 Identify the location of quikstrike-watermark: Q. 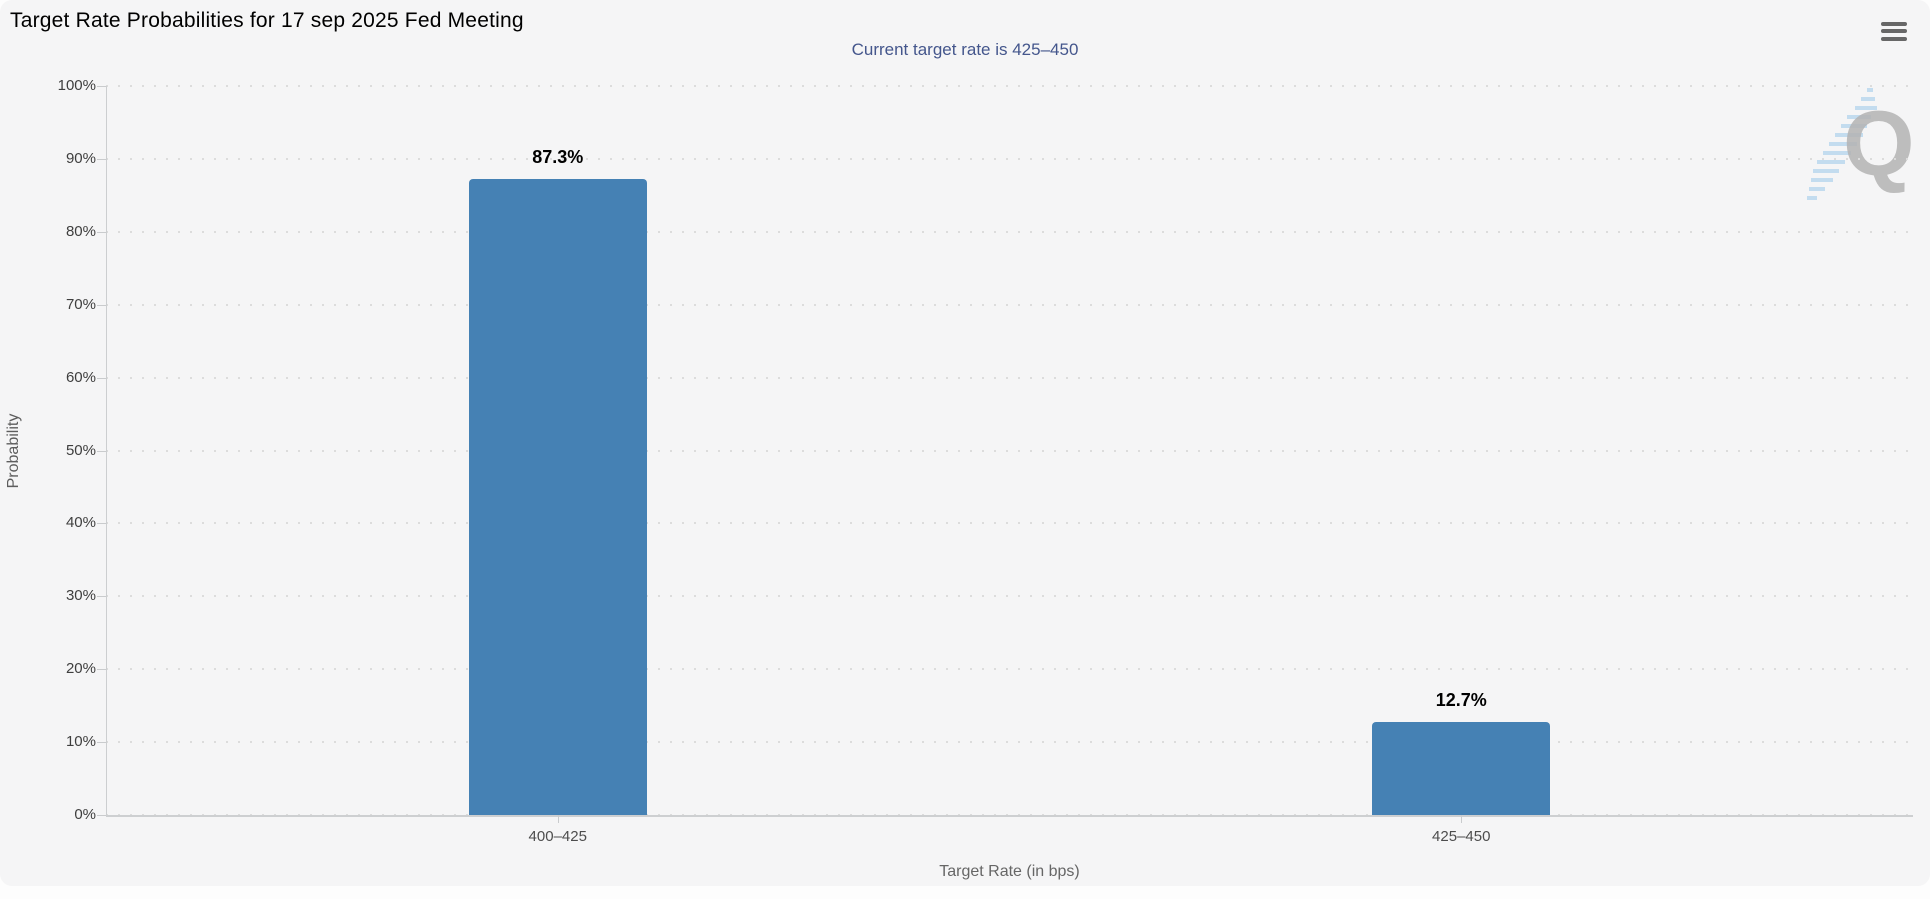
(1860, 149).